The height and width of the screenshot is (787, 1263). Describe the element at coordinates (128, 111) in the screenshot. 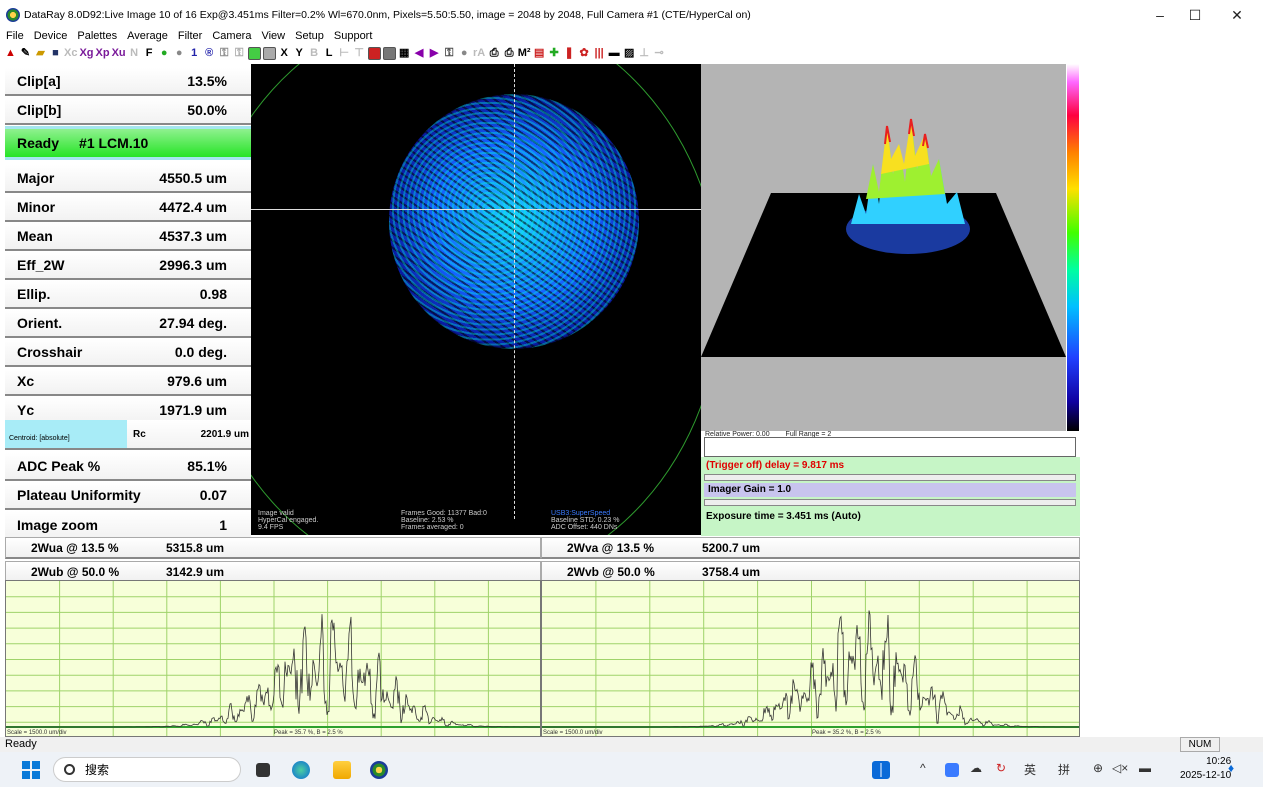

I see `clip-b-row: Clip[b] 50.0%` at that location.